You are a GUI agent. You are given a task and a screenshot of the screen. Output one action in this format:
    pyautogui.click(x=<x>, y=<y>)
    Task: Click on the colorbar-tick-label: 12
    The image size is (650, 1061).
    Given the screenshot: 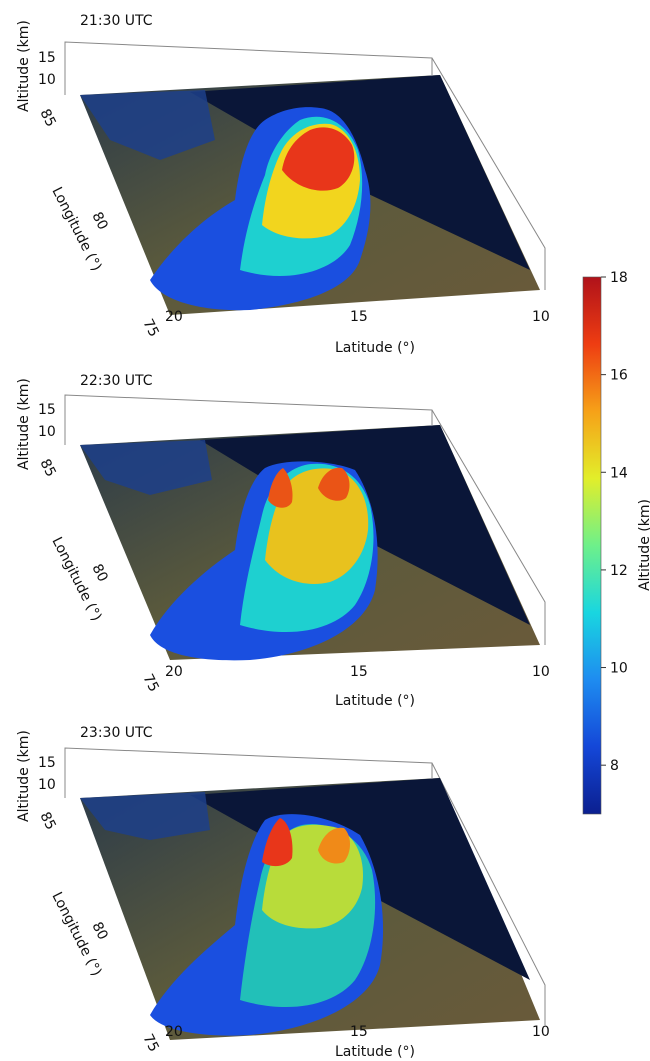 What is the action you would take?
    pyautogui.click(x=619, y=571)
    